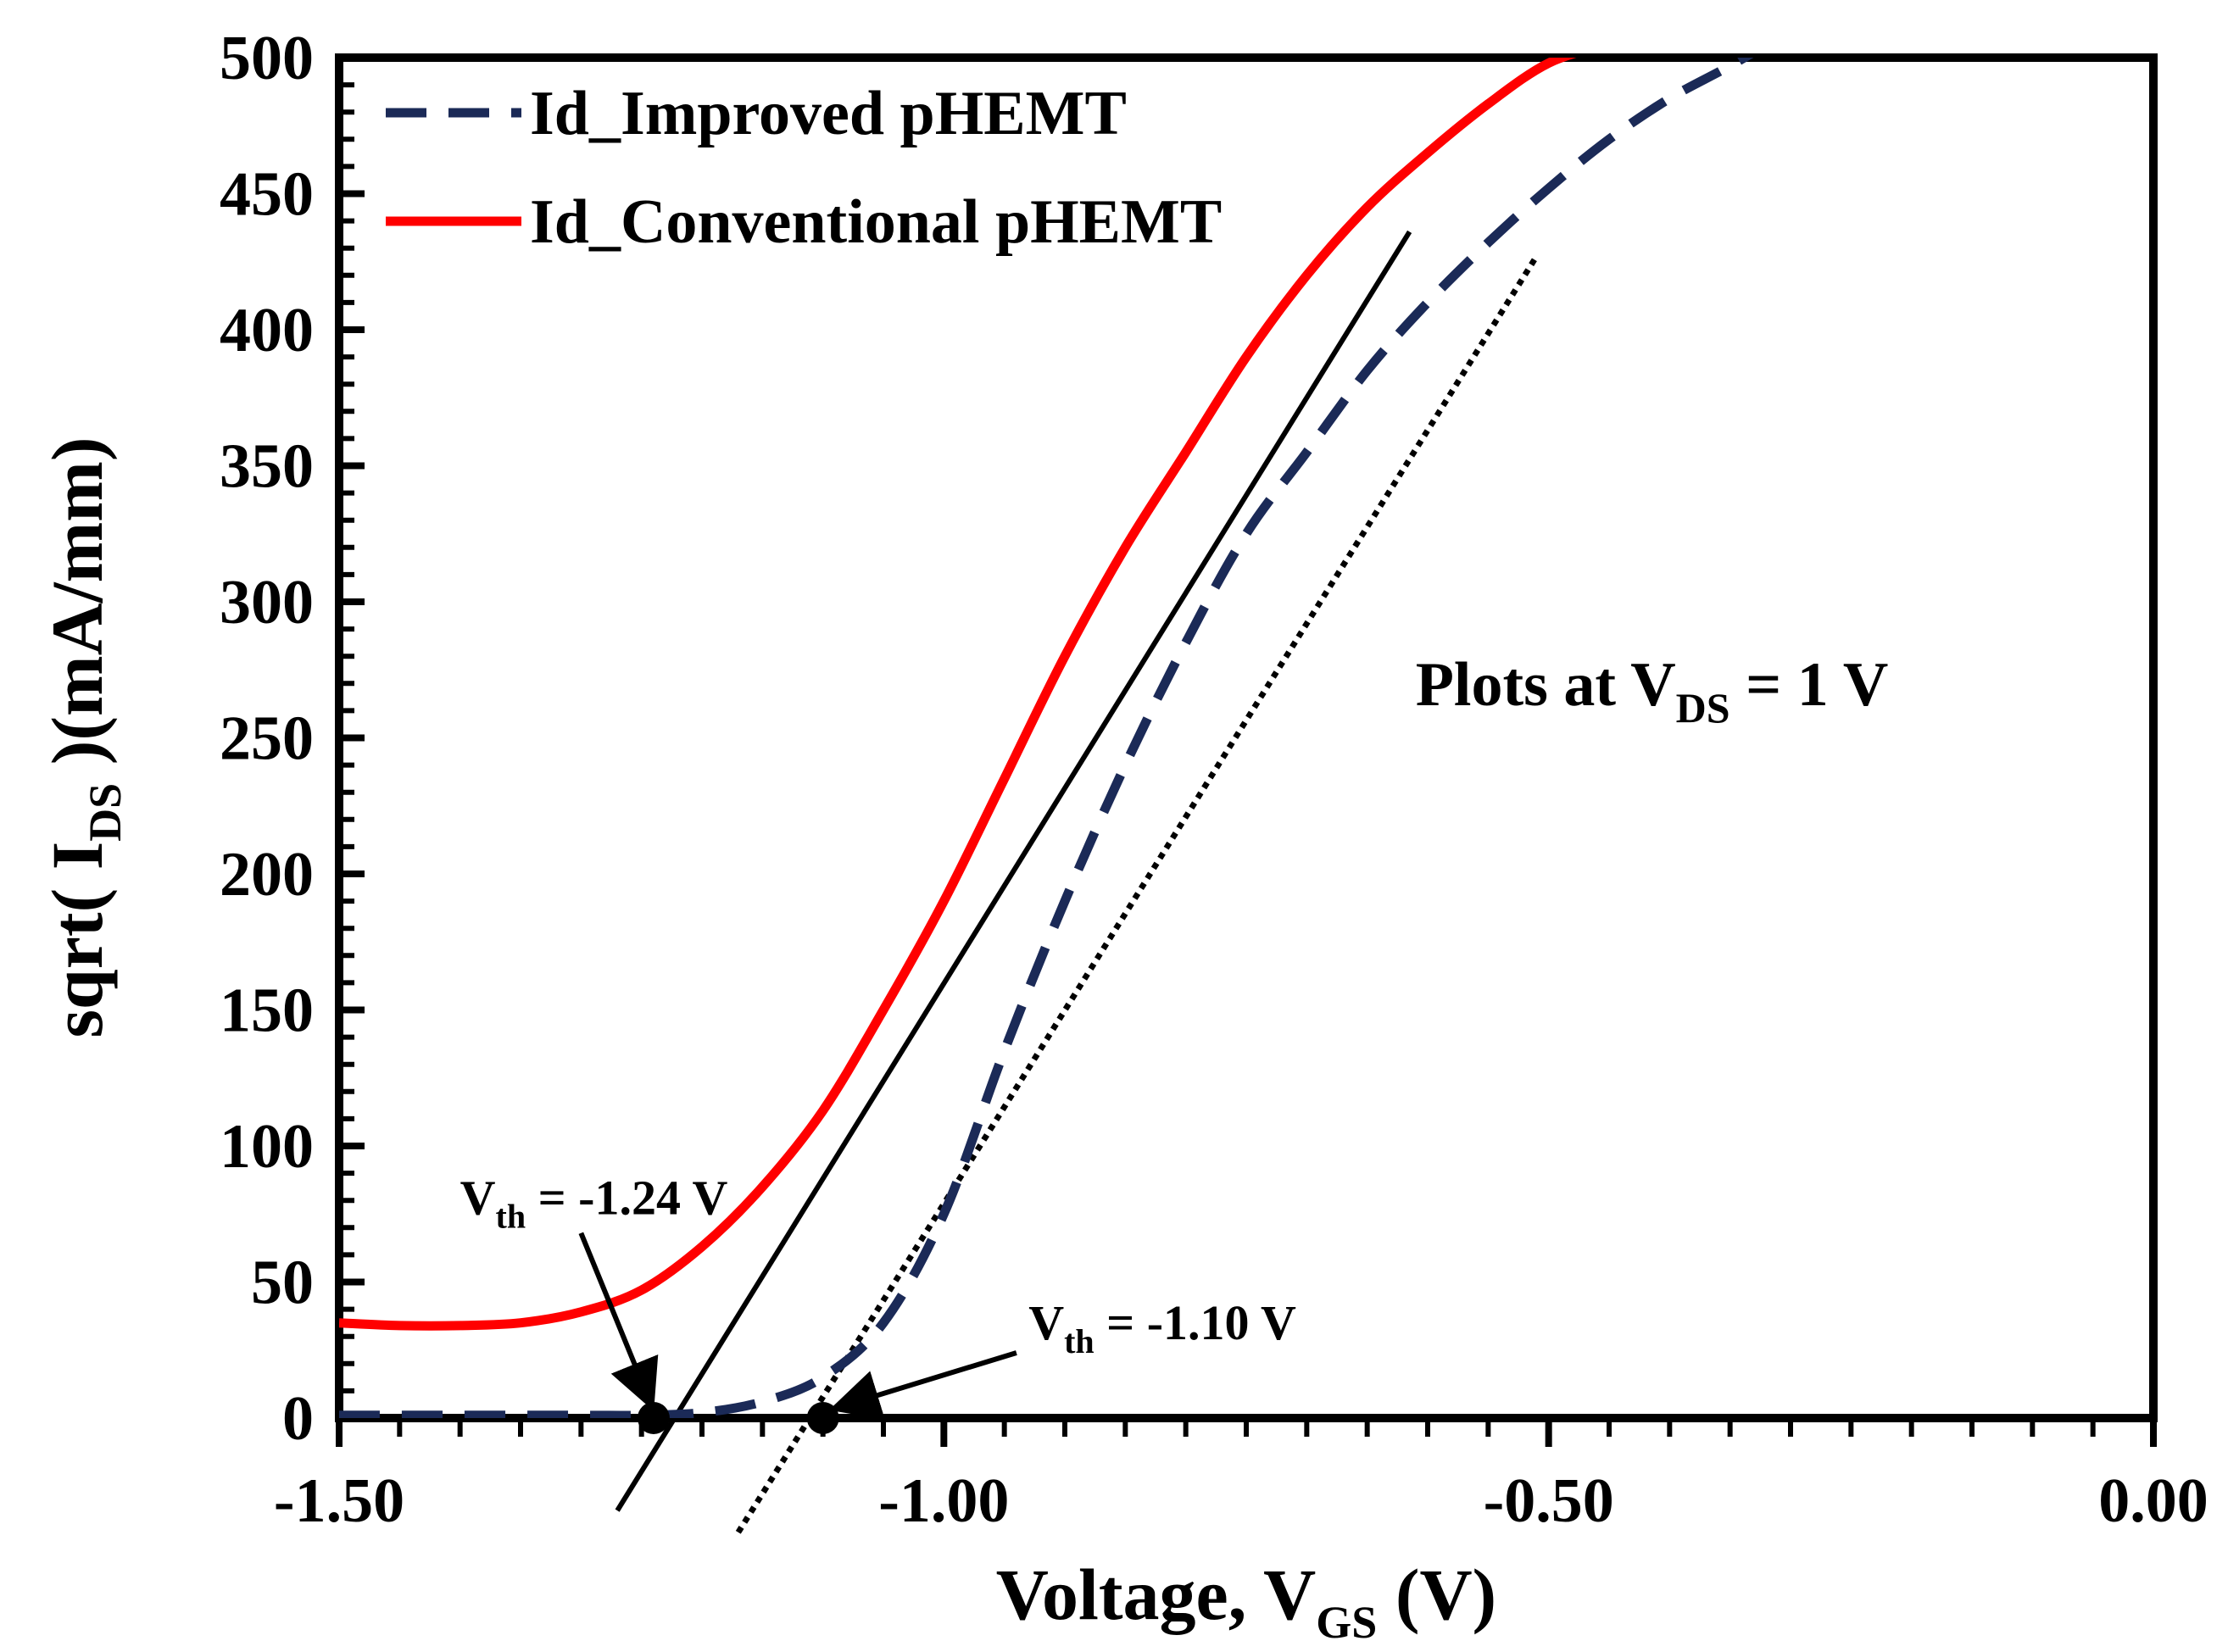 This screenshot has width=2228, height=1652. What do you see at coordinates (267, 1147) in the screenshot?
I see `y-tick-label: 100` at bounding box center [267, 1147].